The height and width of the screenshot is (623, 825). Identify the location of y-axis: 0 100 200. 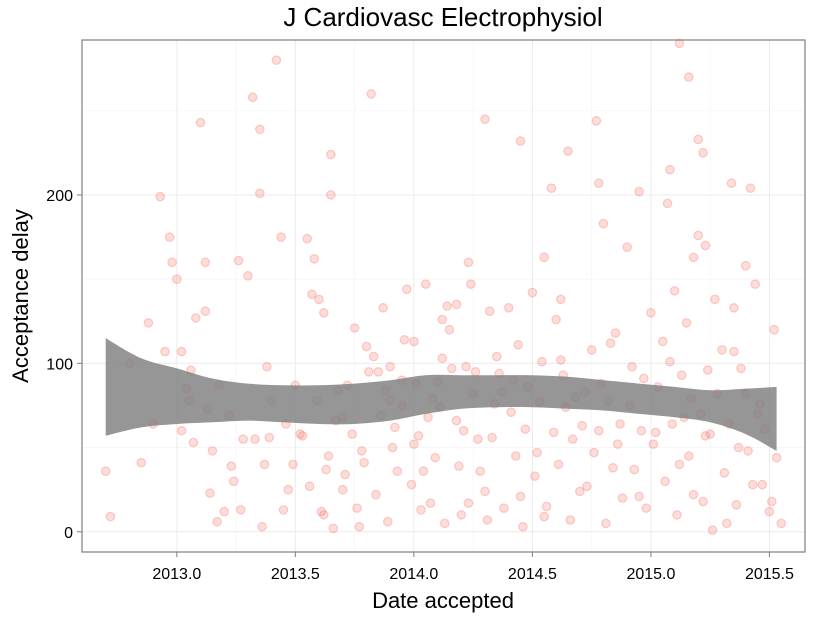
(64, 365).